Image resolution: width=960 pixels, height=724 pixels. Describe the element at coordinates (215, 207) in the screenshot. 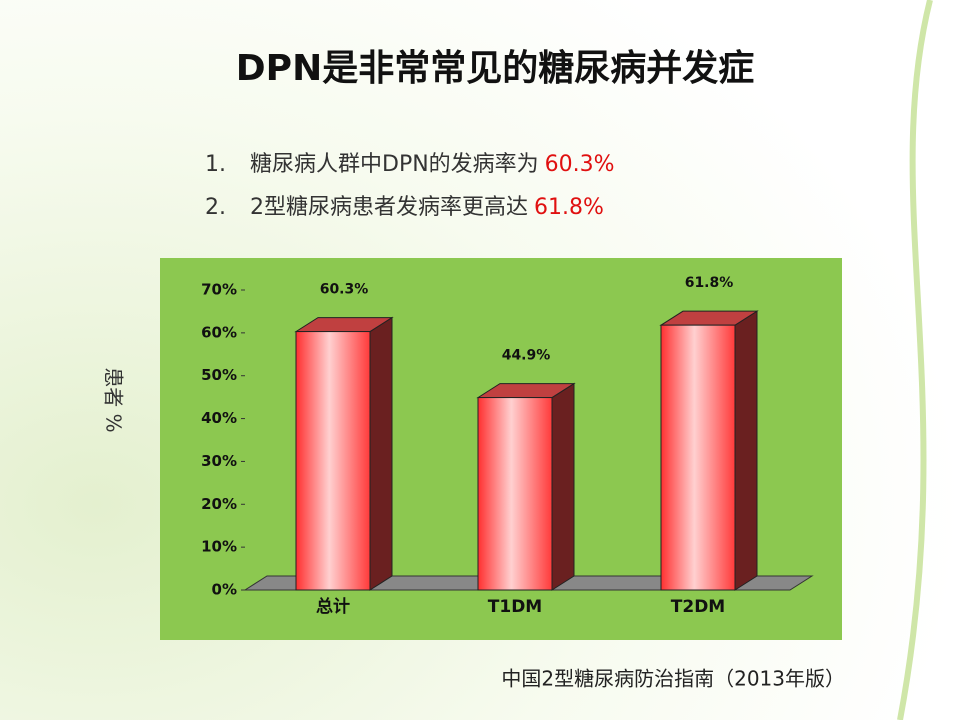

I see `bullet-number: 2.` at that location.